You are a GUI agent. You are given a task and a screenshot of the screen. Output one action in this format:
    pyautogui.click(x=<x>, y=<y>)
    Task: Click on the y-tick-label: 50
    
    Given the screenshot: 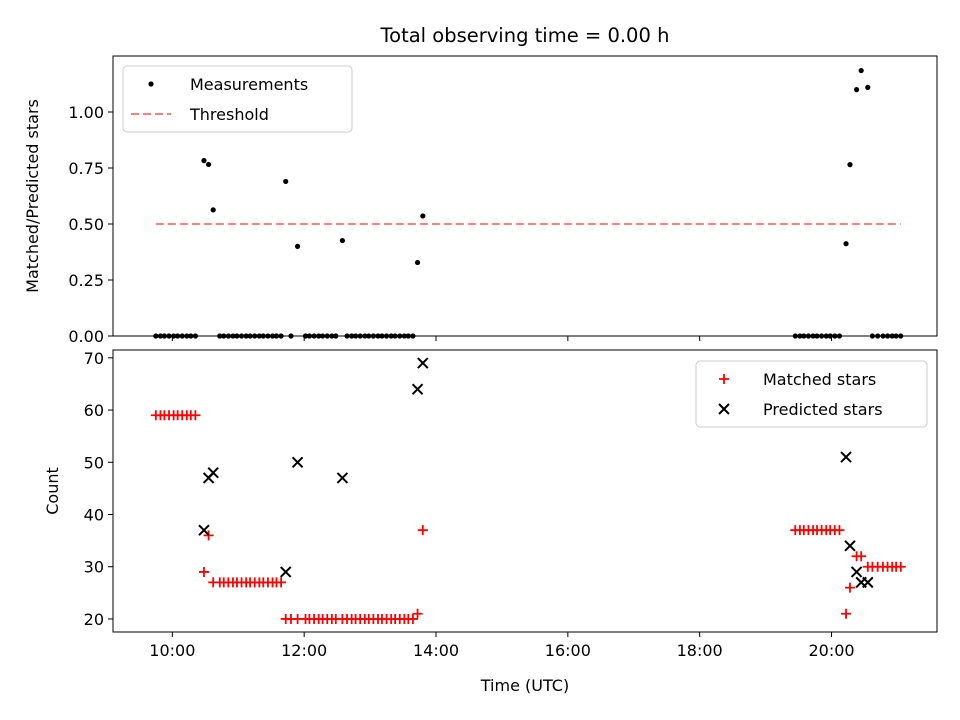 What is the action you would take?
    pyautogui.click(x=94, y=462)
    